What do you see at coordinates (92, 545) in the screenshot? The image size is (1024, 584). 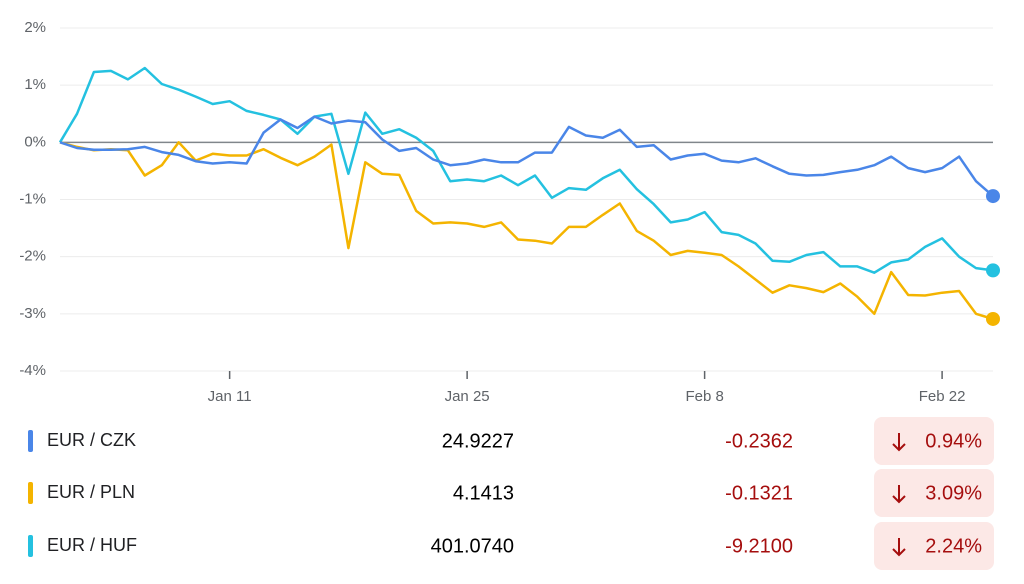 I see `legend-name: EUR / HUF` at bounding box center [92, 545].